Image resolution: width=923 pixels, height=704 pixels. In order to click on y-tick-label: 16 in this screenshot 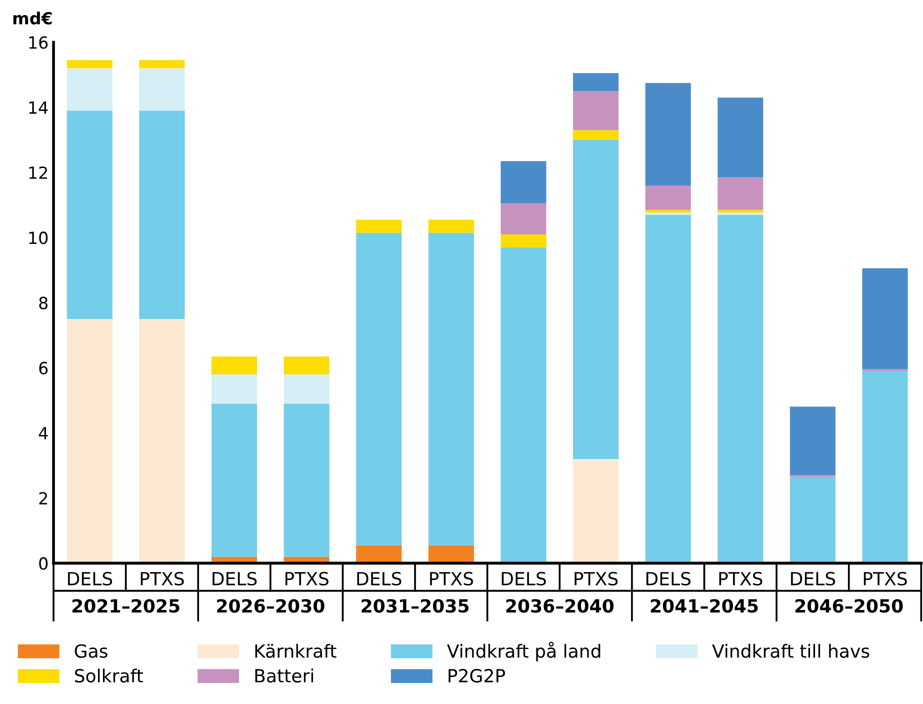, I will do `click(38, 42)`.